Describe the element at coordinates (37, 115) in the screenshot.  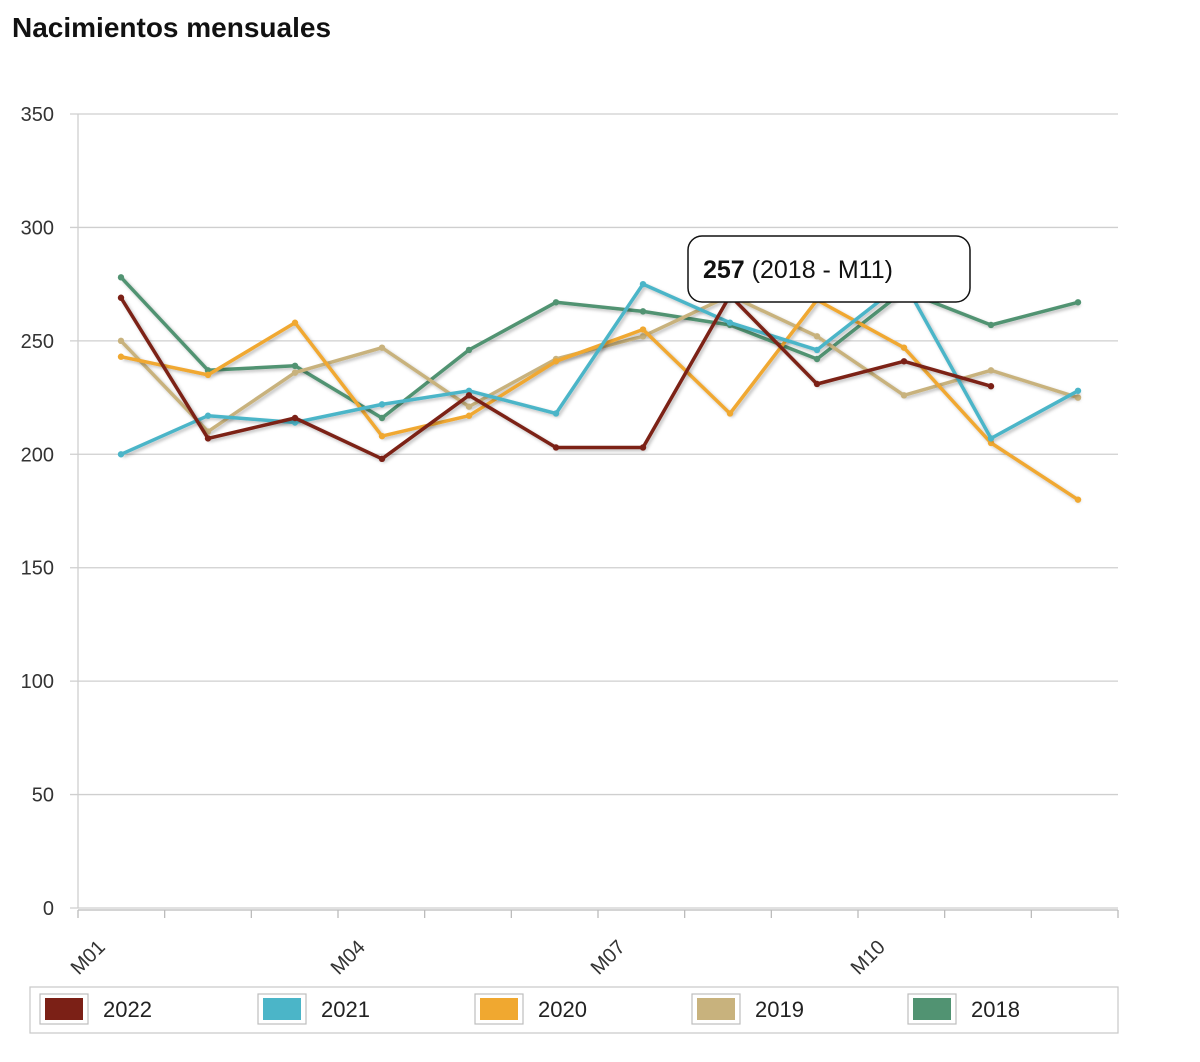
I see `y-tick-label-350: 350` at that location.